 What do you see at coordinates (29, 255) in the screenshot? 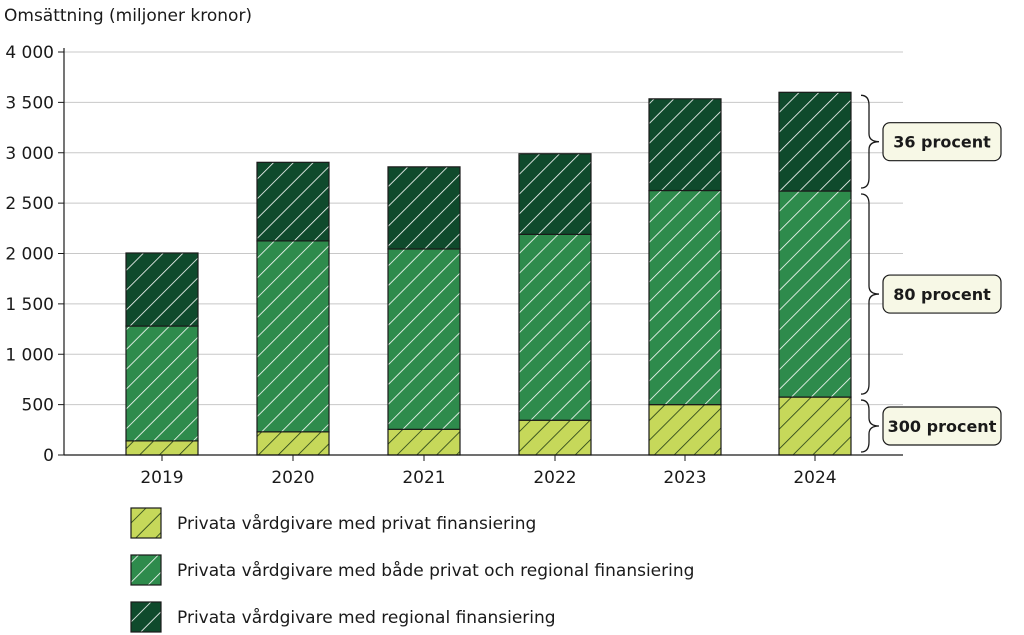
I see `y-tick-label: 2 000` at bounding box center [29, 255].